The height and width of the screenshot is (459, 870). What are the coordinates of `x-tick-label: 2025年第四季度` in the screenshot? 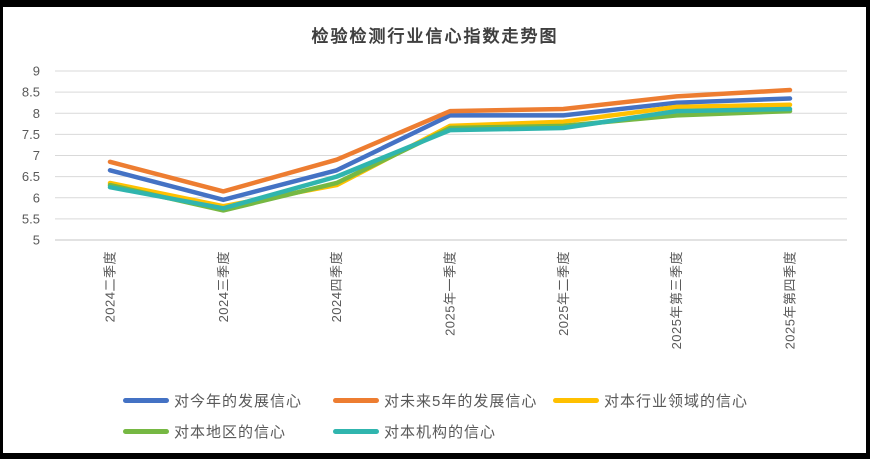 It's located at (790, 300).